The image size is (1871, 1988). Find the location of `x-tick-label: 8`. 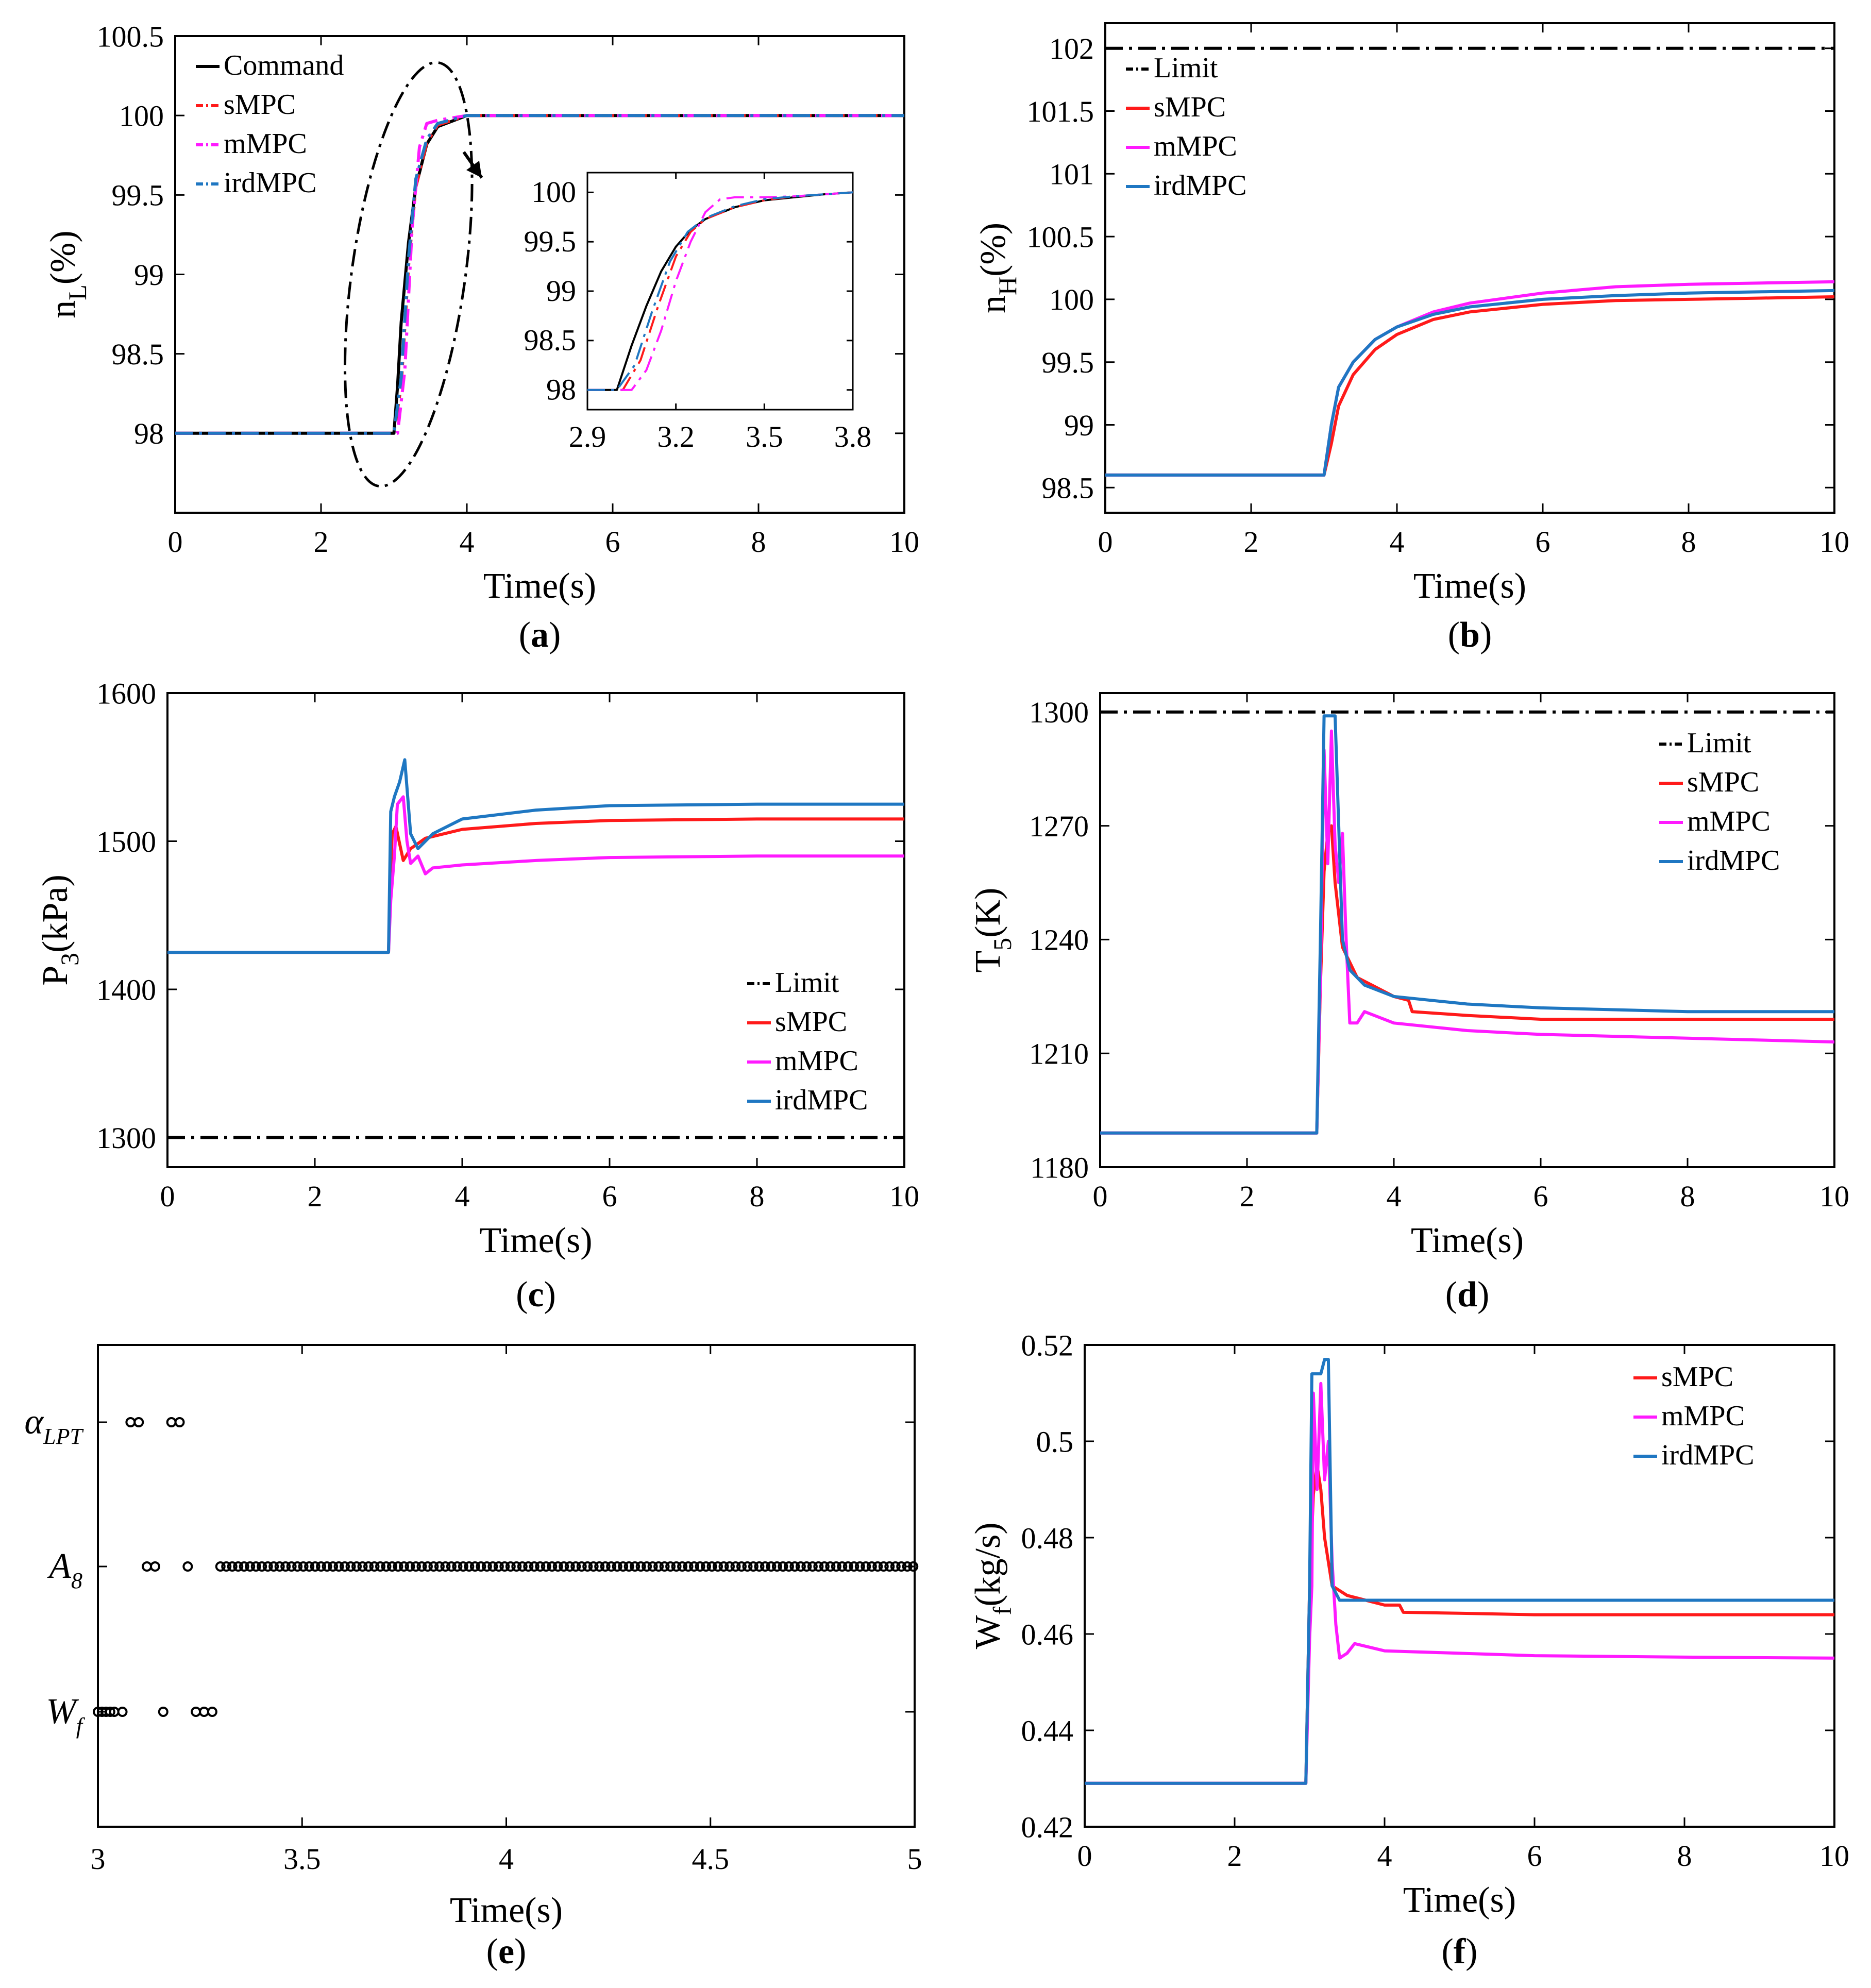

x-tick-label: 8 is located at coordinates (757, 1196).